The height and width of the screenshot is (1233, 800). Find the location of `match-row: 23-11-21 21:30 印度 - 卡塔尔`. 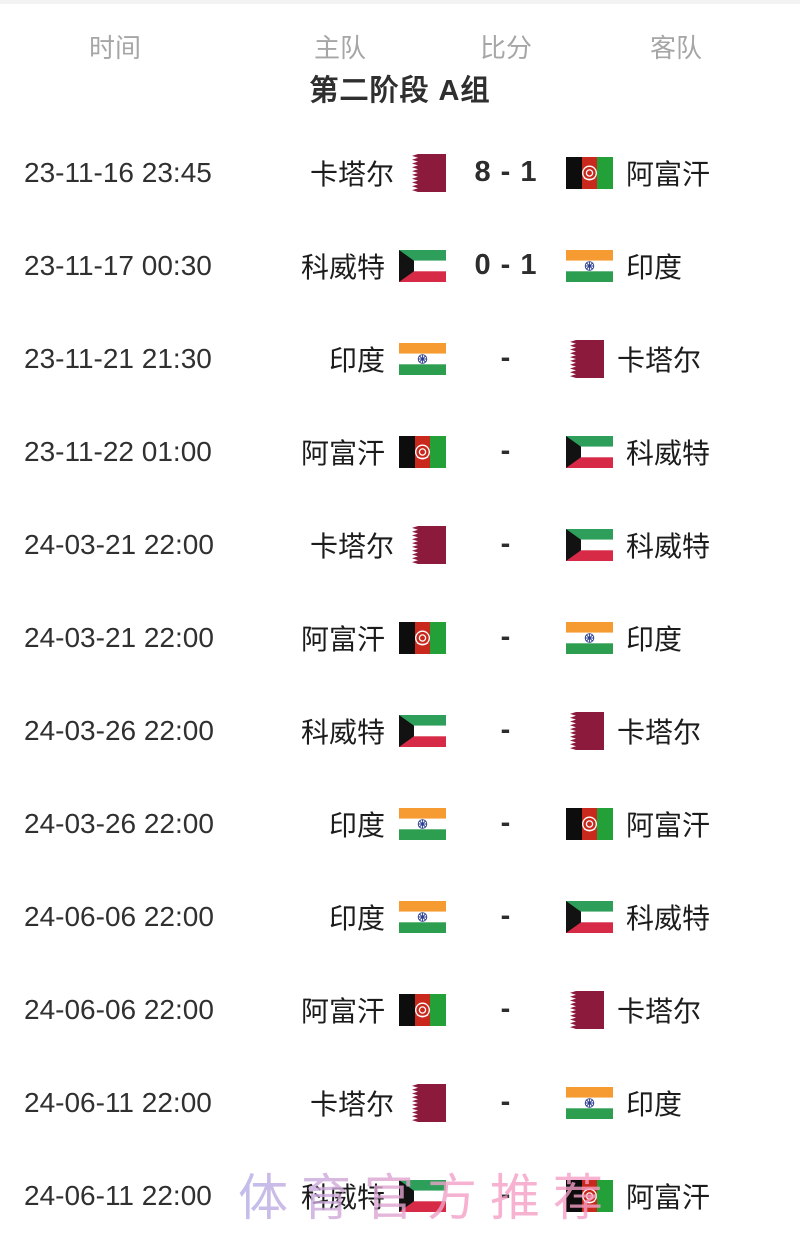

match-row: 23-11-21 21:30 印度 - 卡塔尔 is located at coordinates (400, 358).